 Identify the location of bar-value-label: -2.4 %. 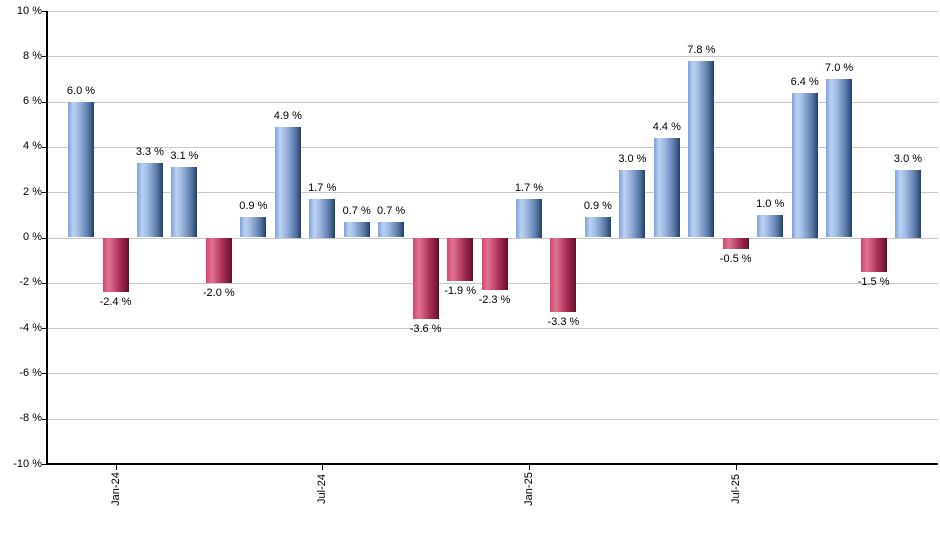
(115, 301).